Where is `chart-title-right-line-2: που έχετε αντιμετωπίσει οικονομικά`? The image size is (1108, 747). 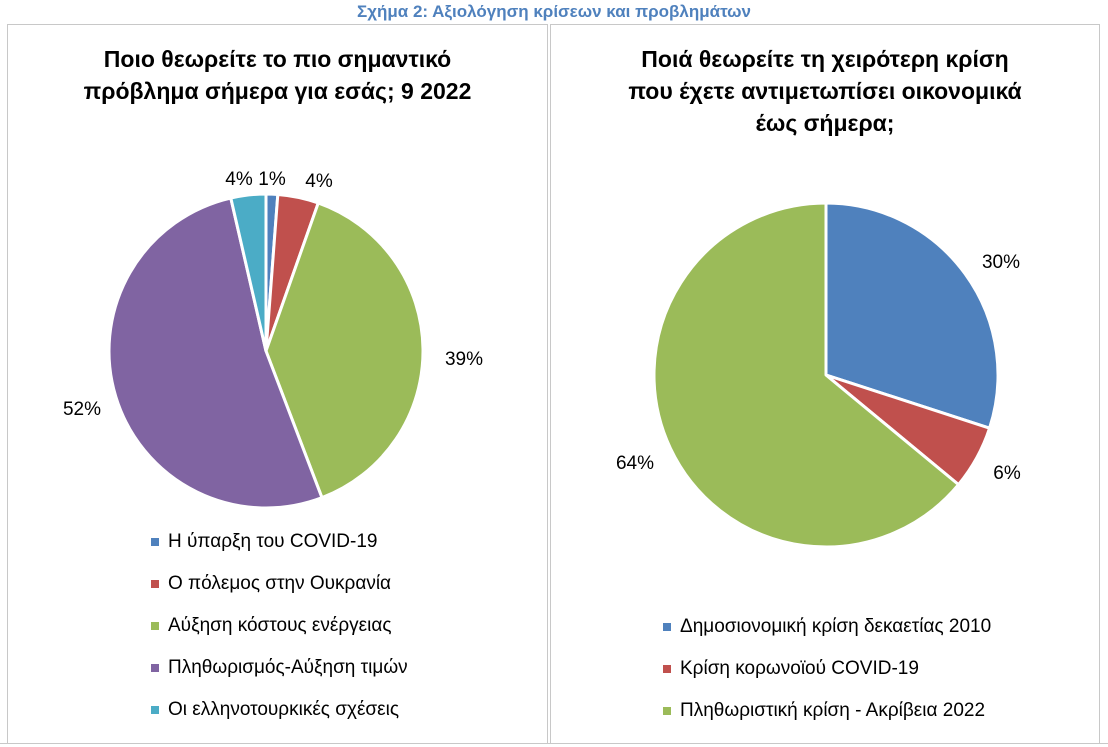 chart-title-right-line-2: που έχετε αντιμετωπίσει οικονομικά is located at coordinates (825, 91).